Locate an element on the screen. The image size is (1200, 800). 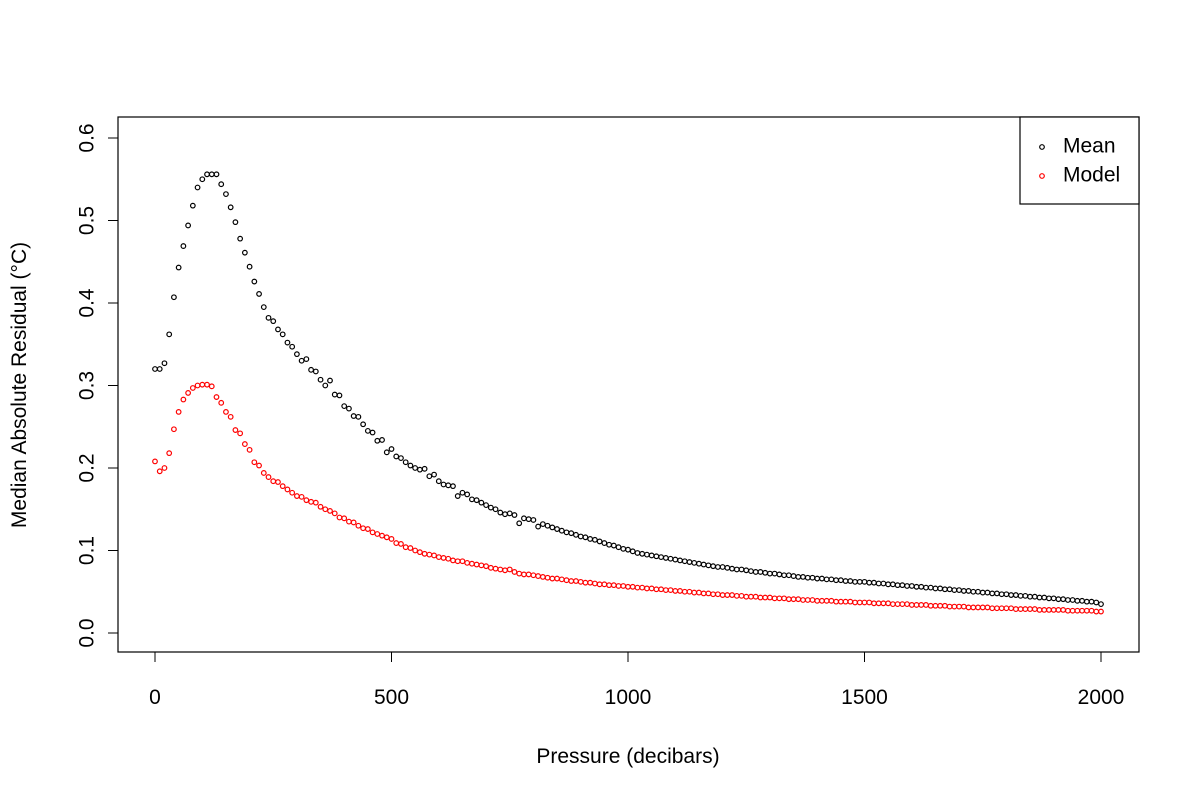
x-tick-label: 1500 is located at coordinates (864, 697).